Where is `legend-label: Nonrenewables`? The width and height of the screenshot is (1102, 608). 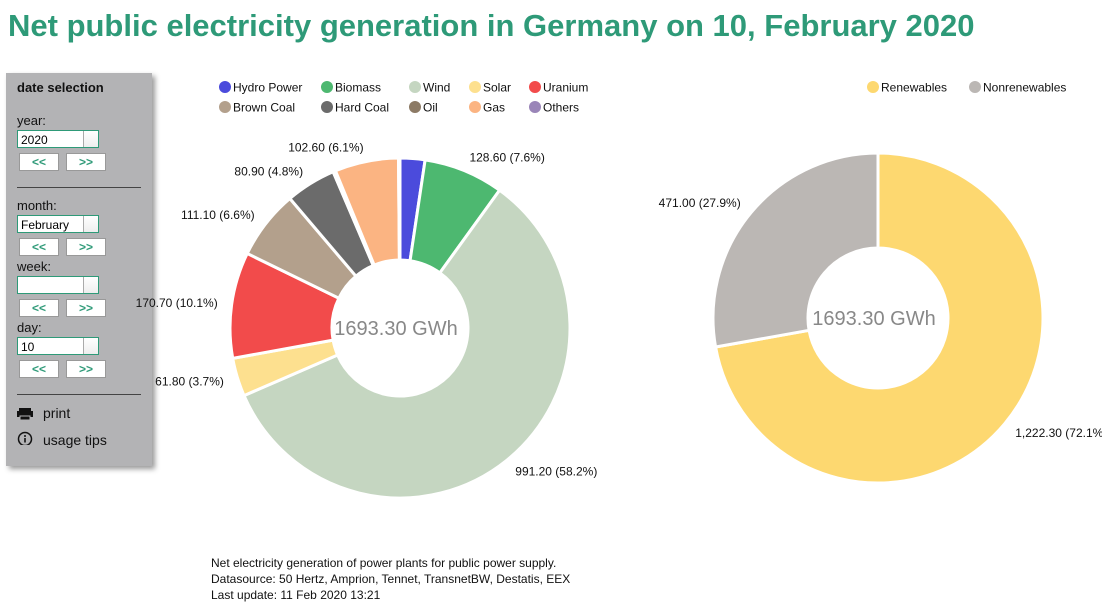 legend-label: Nonrenewables is located at coordinates (1024, 88).